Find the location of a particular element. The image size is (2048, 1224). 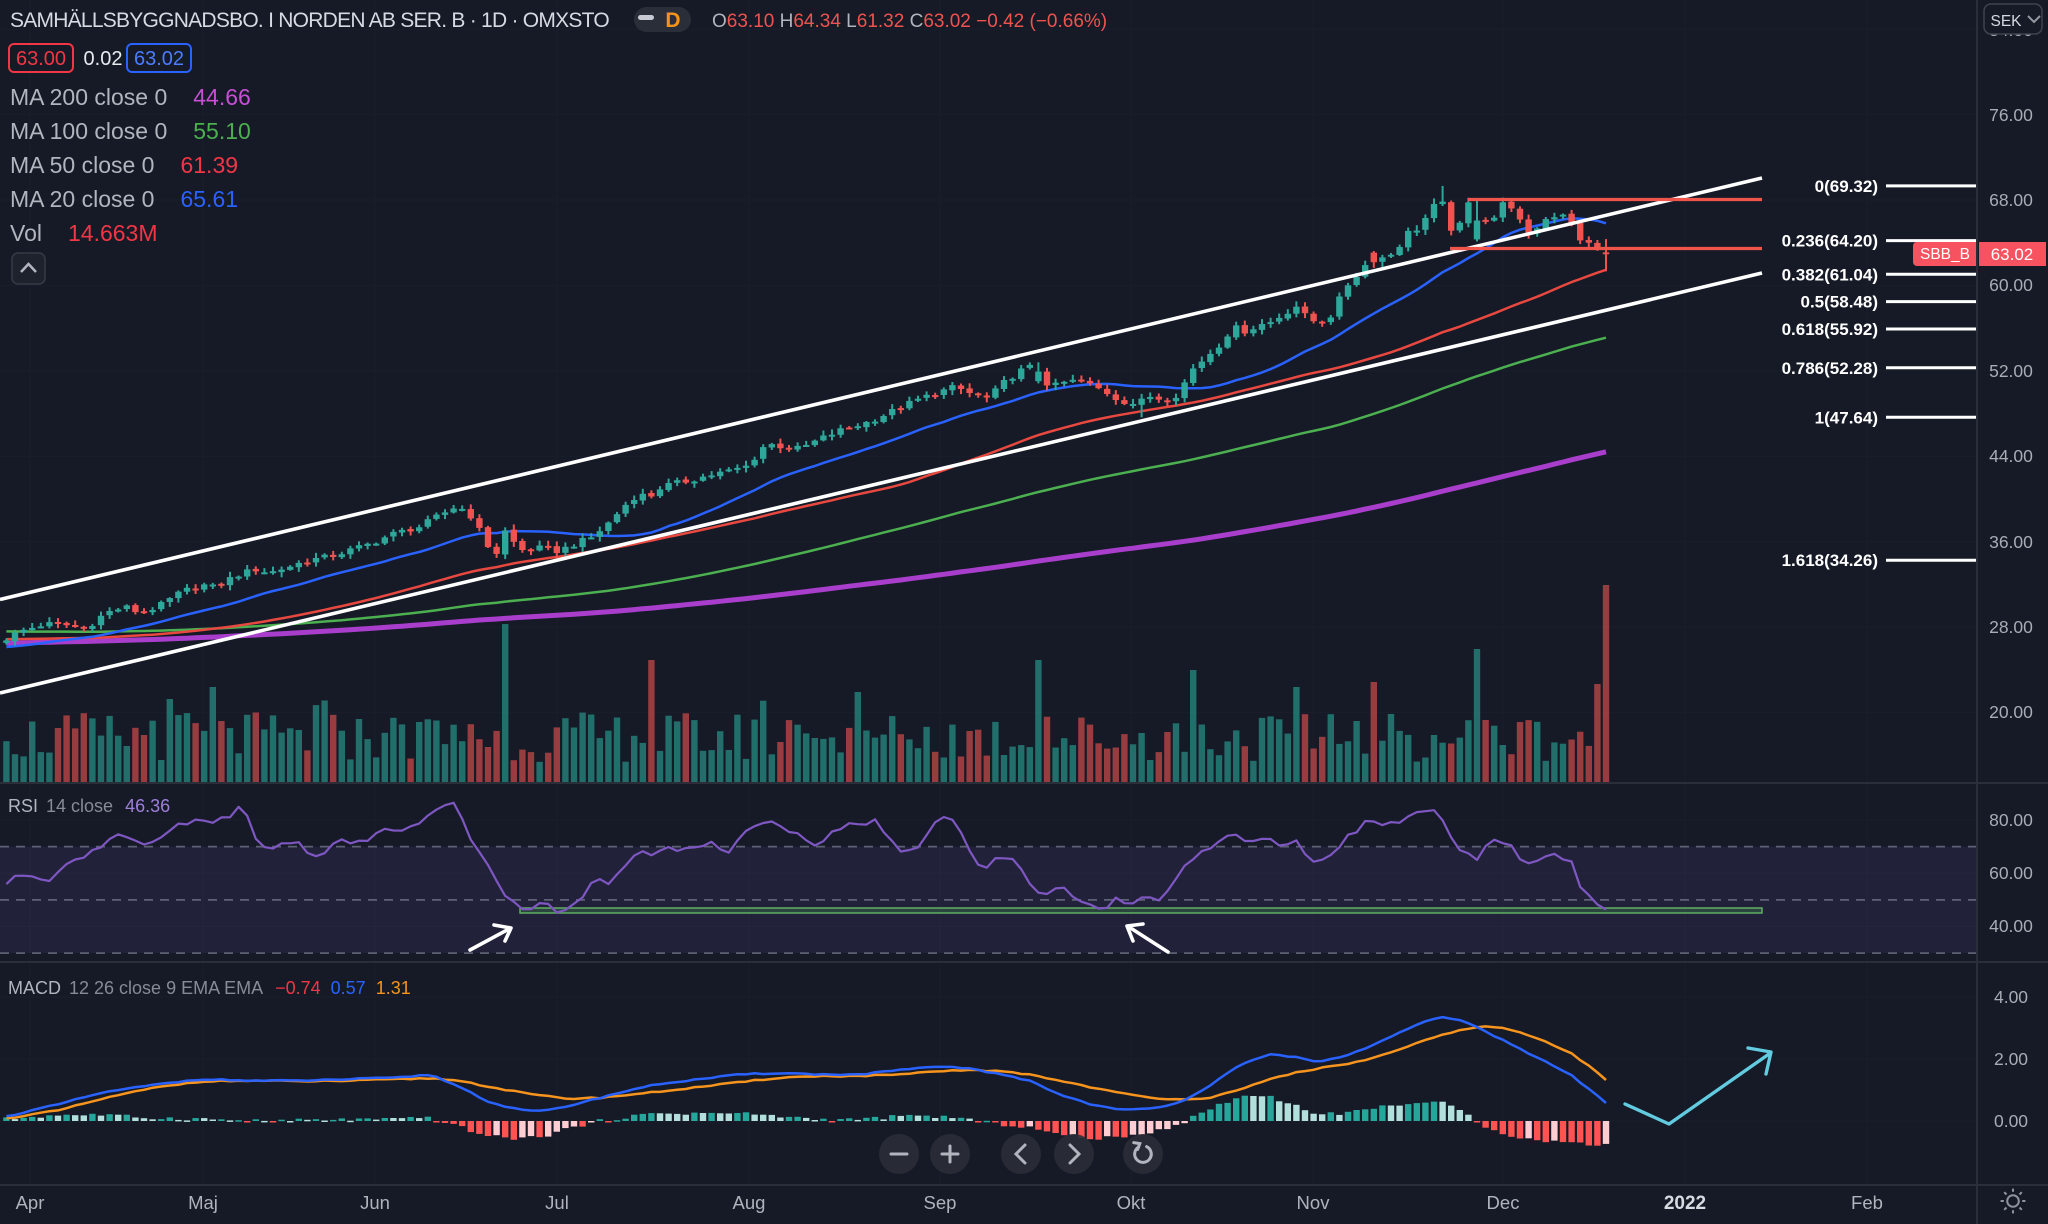

svg-text: Jun is located at coordinates (375, 1202).